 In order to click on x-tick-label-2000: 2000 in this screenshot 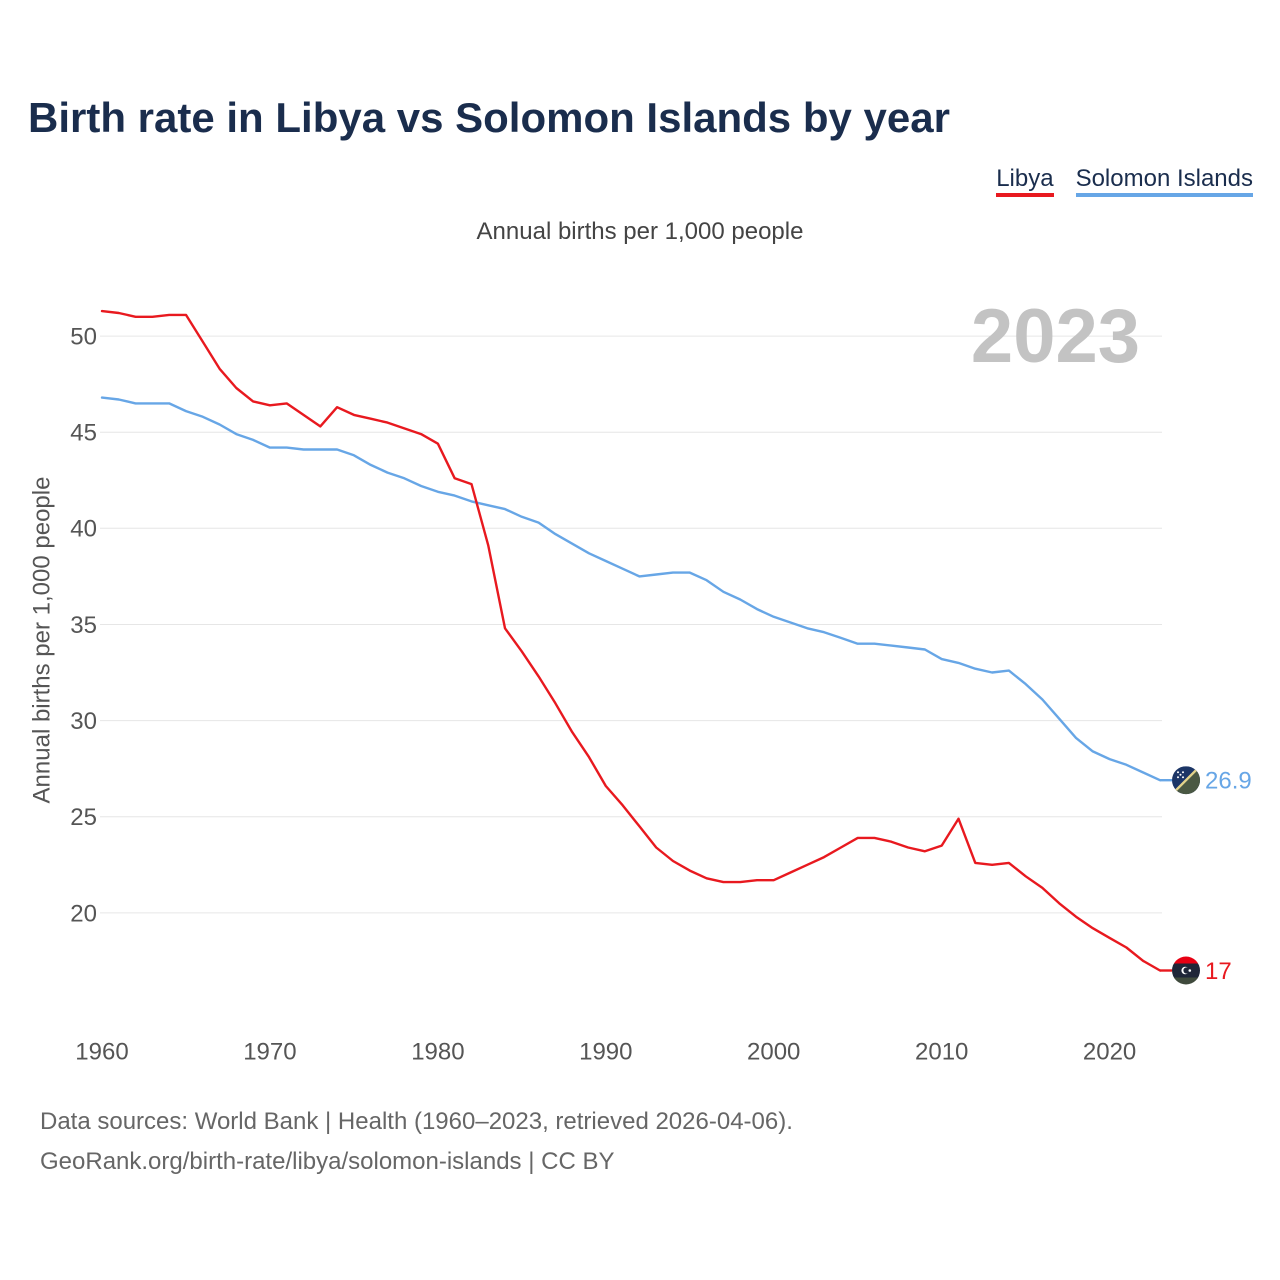, I will do `click(773, 1051)`.